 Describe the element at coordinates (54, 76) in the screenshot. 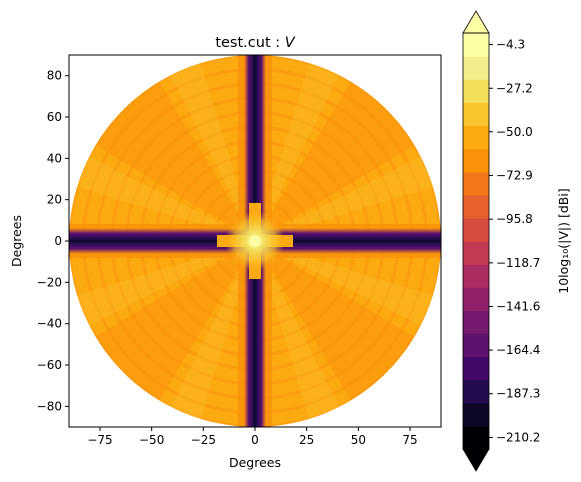

I see `y-tick-label: 80` at that location.